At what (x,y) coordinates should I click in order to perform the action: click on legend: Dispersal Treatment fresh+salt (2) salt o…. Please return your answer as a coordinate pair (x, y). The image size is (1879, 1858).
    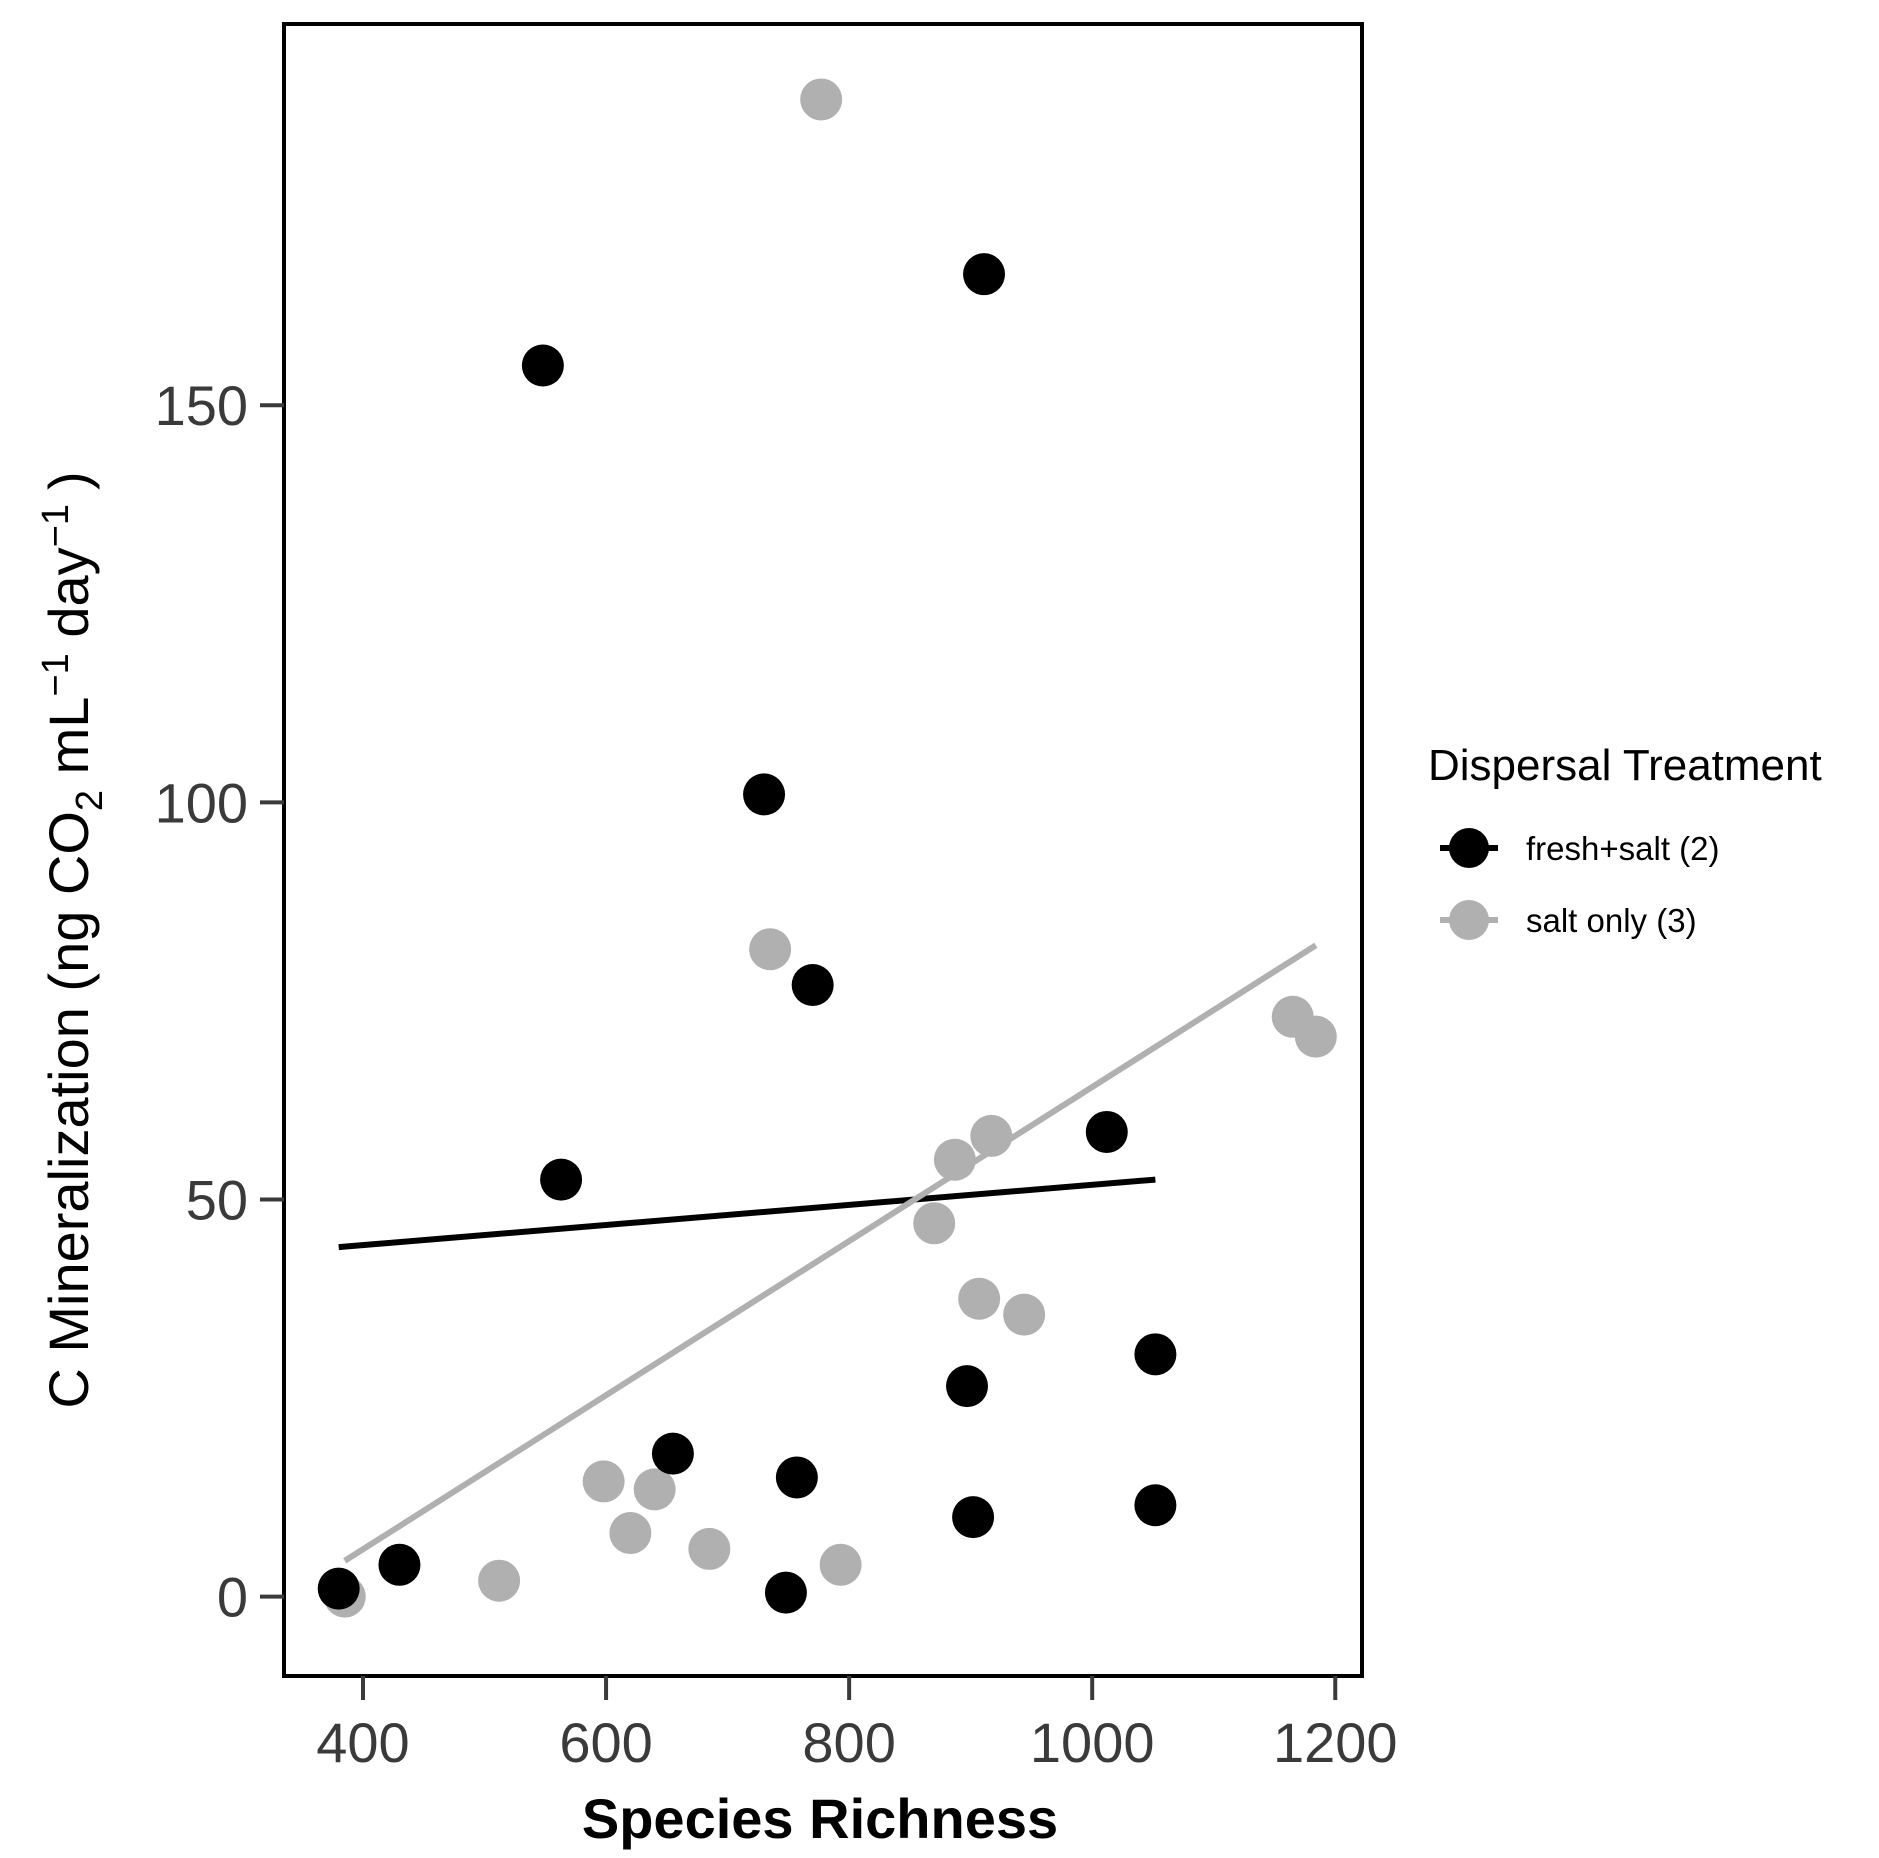
    Looking at the image, I should click on (1625, 840).